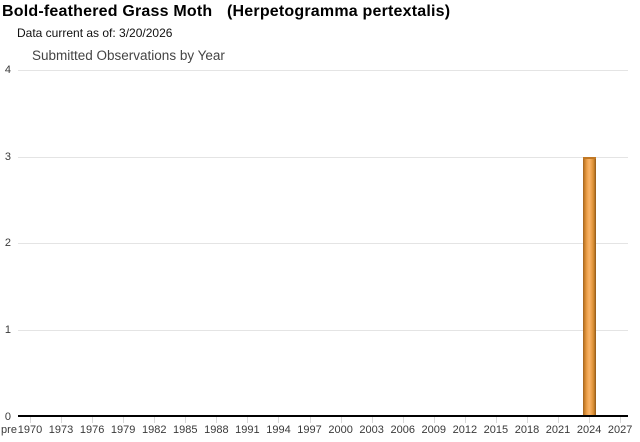 The height and width of the screenshot is (442, 640). I want to click on x-axis-tick-label: 1976, so click(92, 430).